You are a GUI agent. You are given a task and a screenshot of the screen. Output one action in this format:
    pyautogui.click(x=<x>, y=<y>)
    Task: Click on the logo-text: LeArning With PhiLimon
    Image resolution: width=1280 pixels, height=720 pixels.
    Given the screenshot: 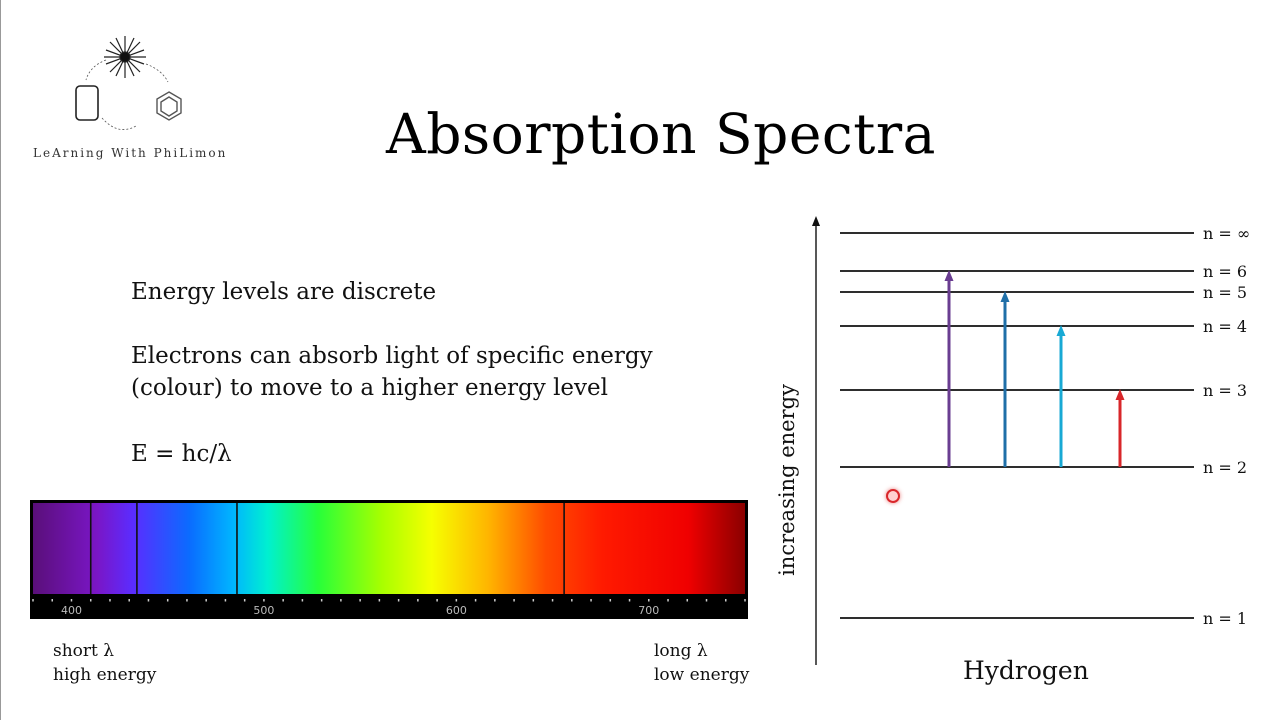 What is the action you would take?
    pyautogui.click(x=130, y=153)
    